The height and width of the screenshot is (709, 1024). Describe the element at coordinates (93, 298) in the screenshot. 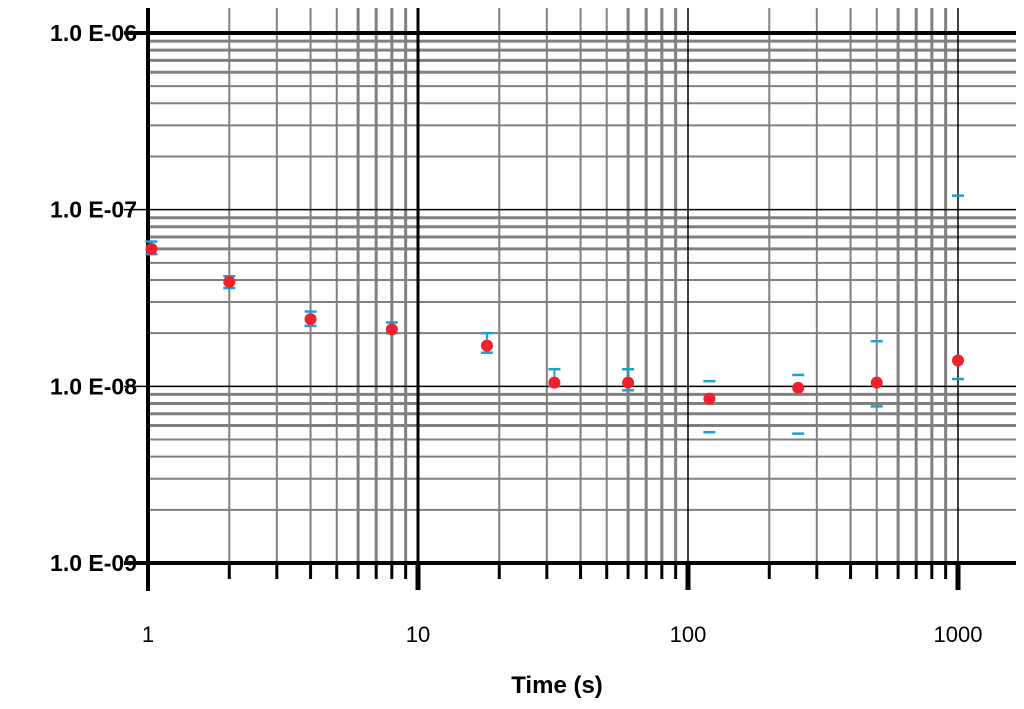

I see `y-tick-labels: 1.0 E-06 1.0 E-07 1.0 E-08 1.0 E-09` at that location.